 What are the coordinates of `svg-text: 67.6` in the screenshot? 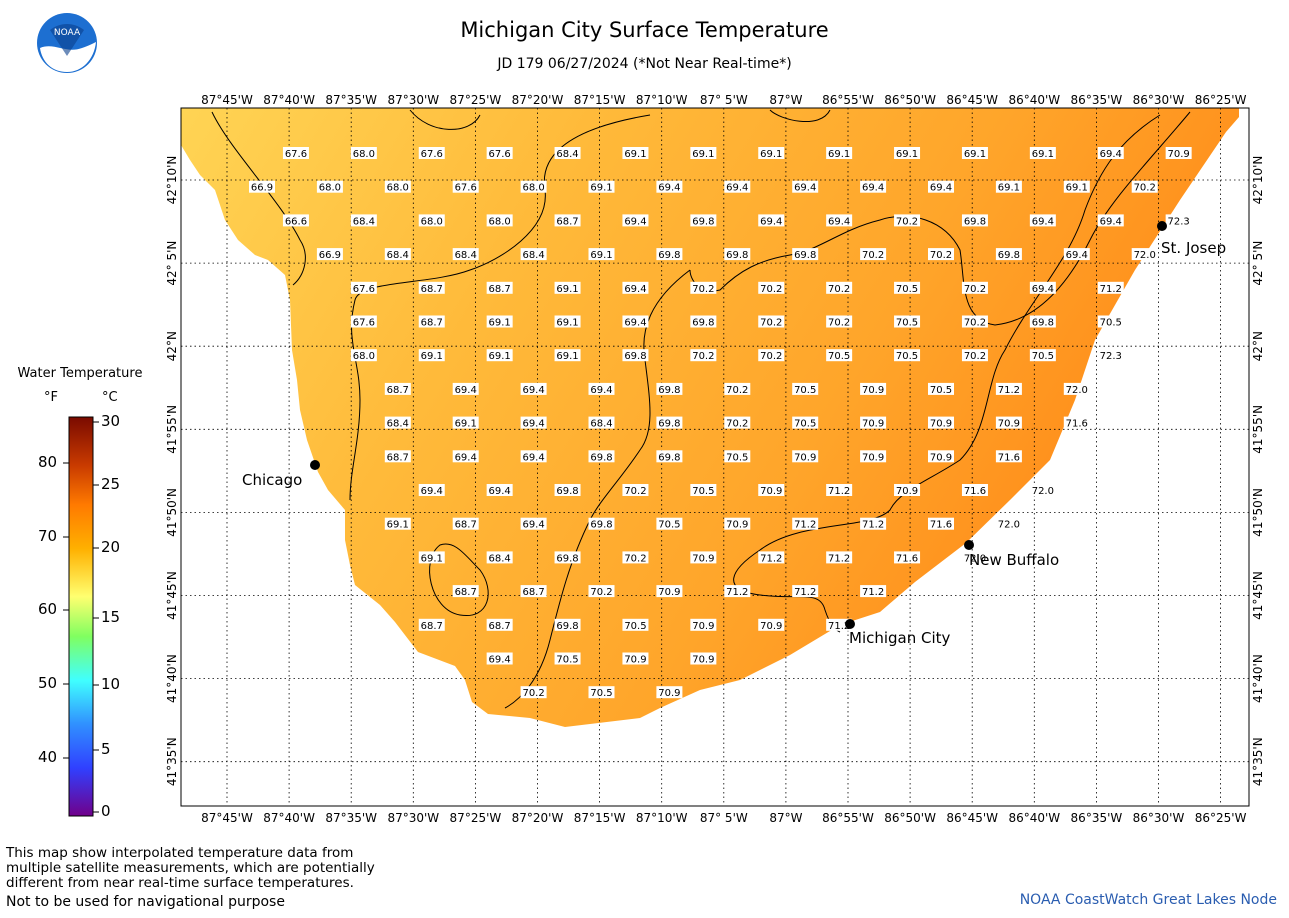 It's located at (500, 154).